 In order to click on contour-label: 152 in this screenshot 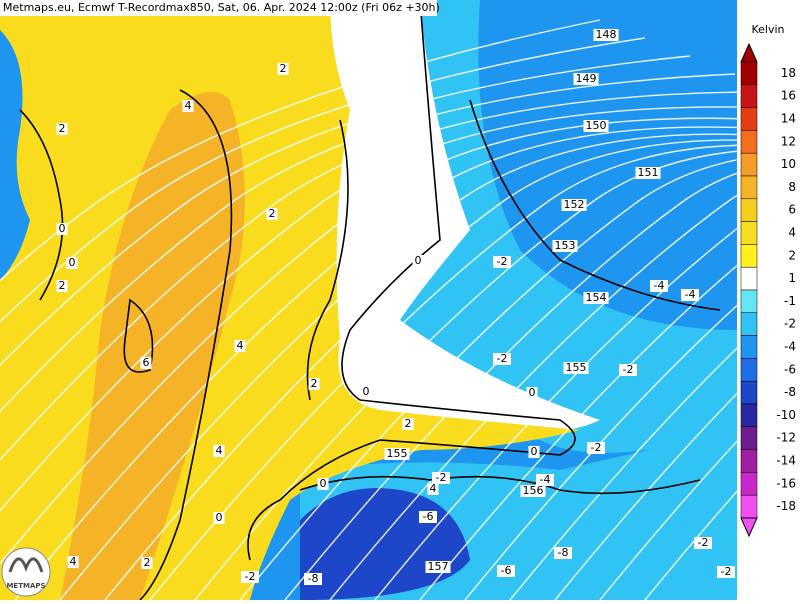, I will do `click(574, 204)`.